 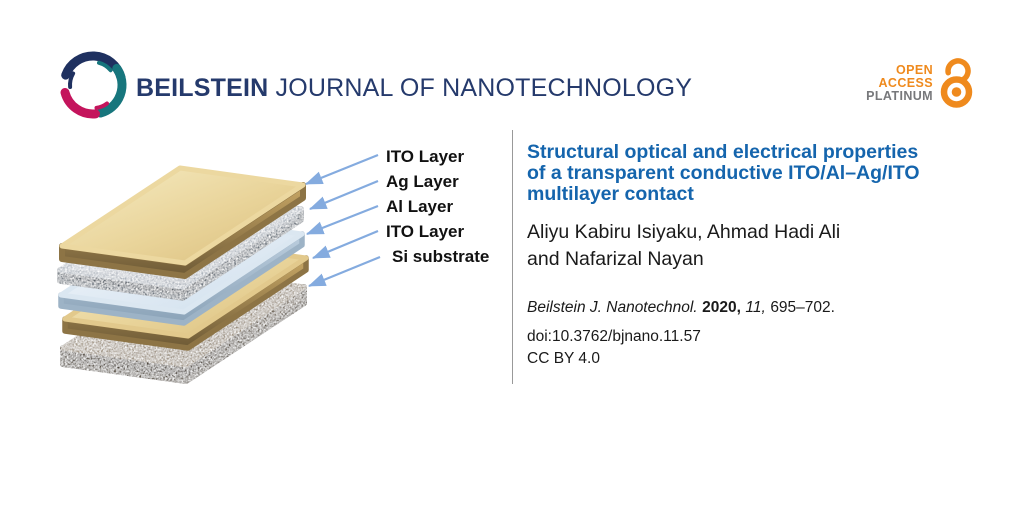 I want to click on layer-pointer-arrows, so click(x=342, y=220).